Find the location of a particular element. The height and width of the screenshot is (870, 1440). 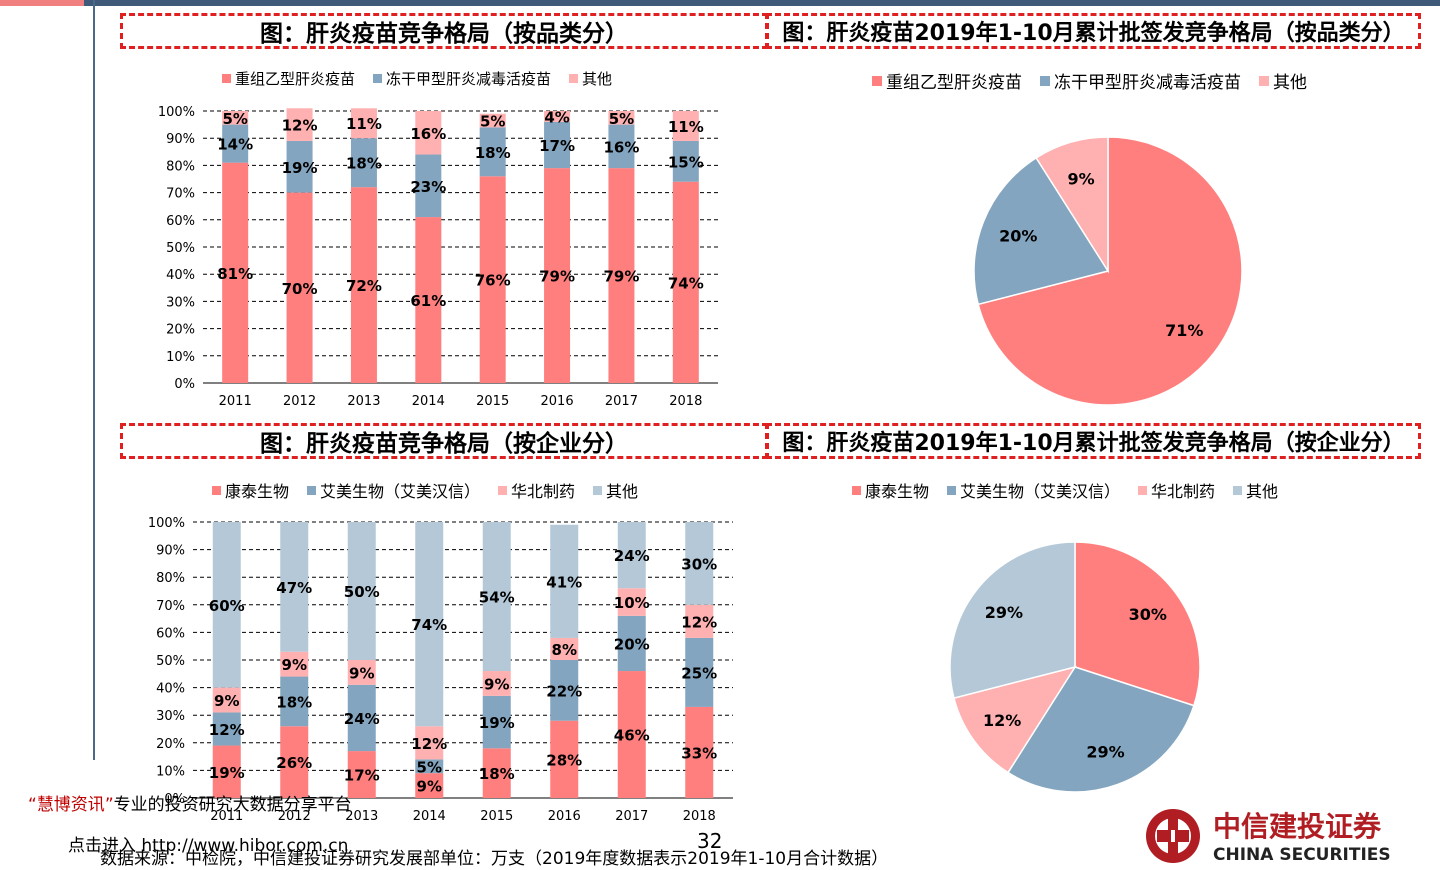

data-label: 61% is located at coordinates (428, 301).